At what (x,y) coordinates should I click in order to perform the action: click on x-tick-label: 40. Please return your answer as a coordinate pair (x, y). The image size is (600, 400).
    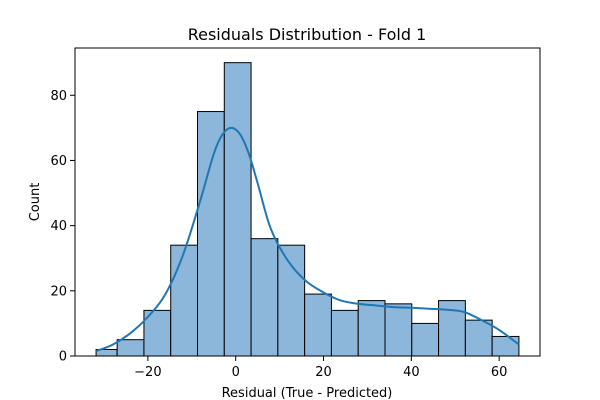
    Looking at the image, I should click on (411, 372).